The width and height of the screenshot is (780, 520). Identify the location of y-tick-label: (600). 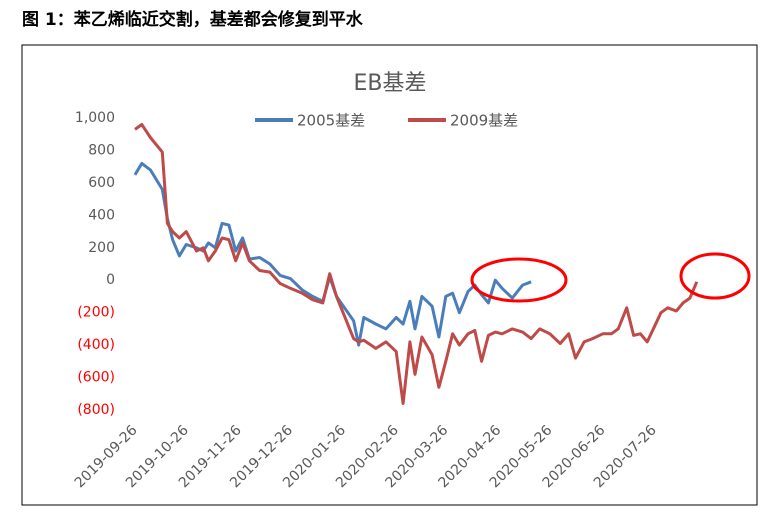
(96, 378).